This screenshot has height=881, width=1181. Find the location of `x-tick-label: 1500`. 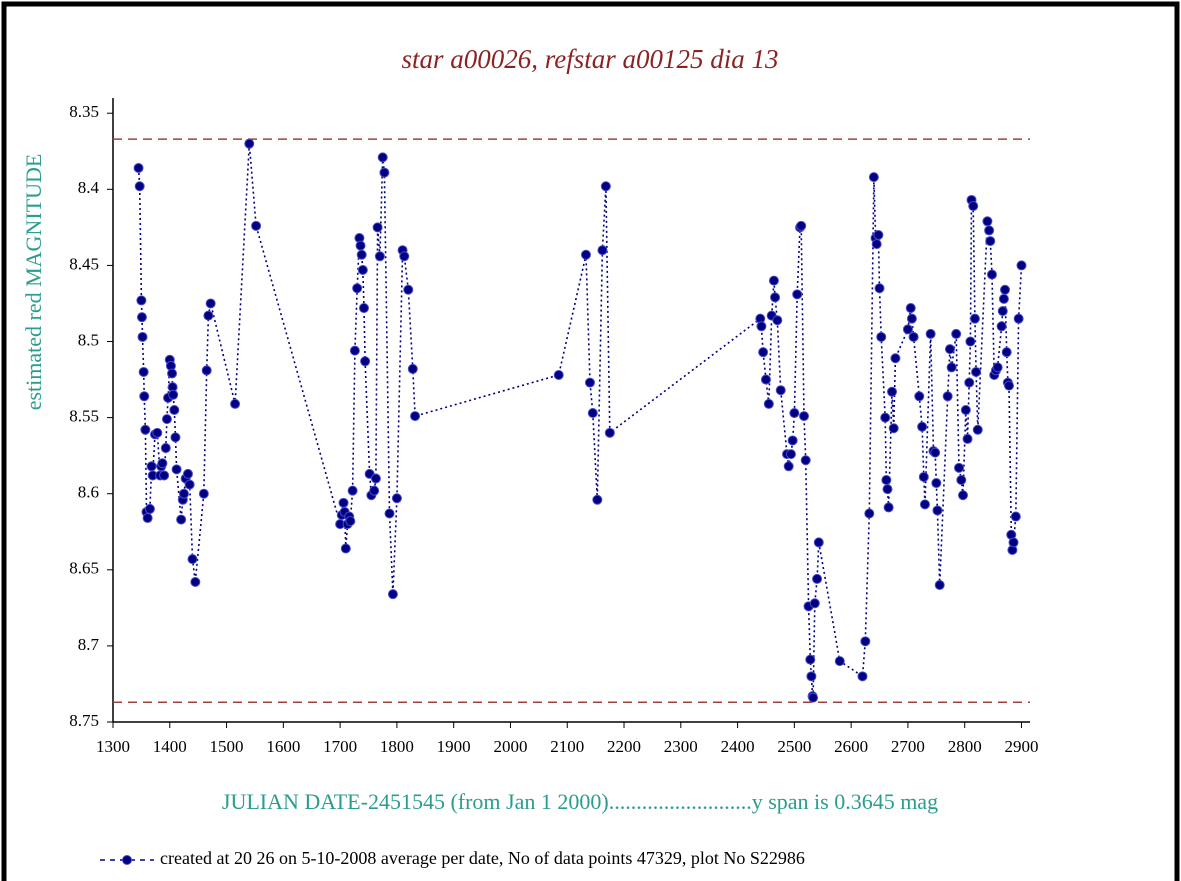

x-tick-label: 1500 is located at coordinates (227, 746).